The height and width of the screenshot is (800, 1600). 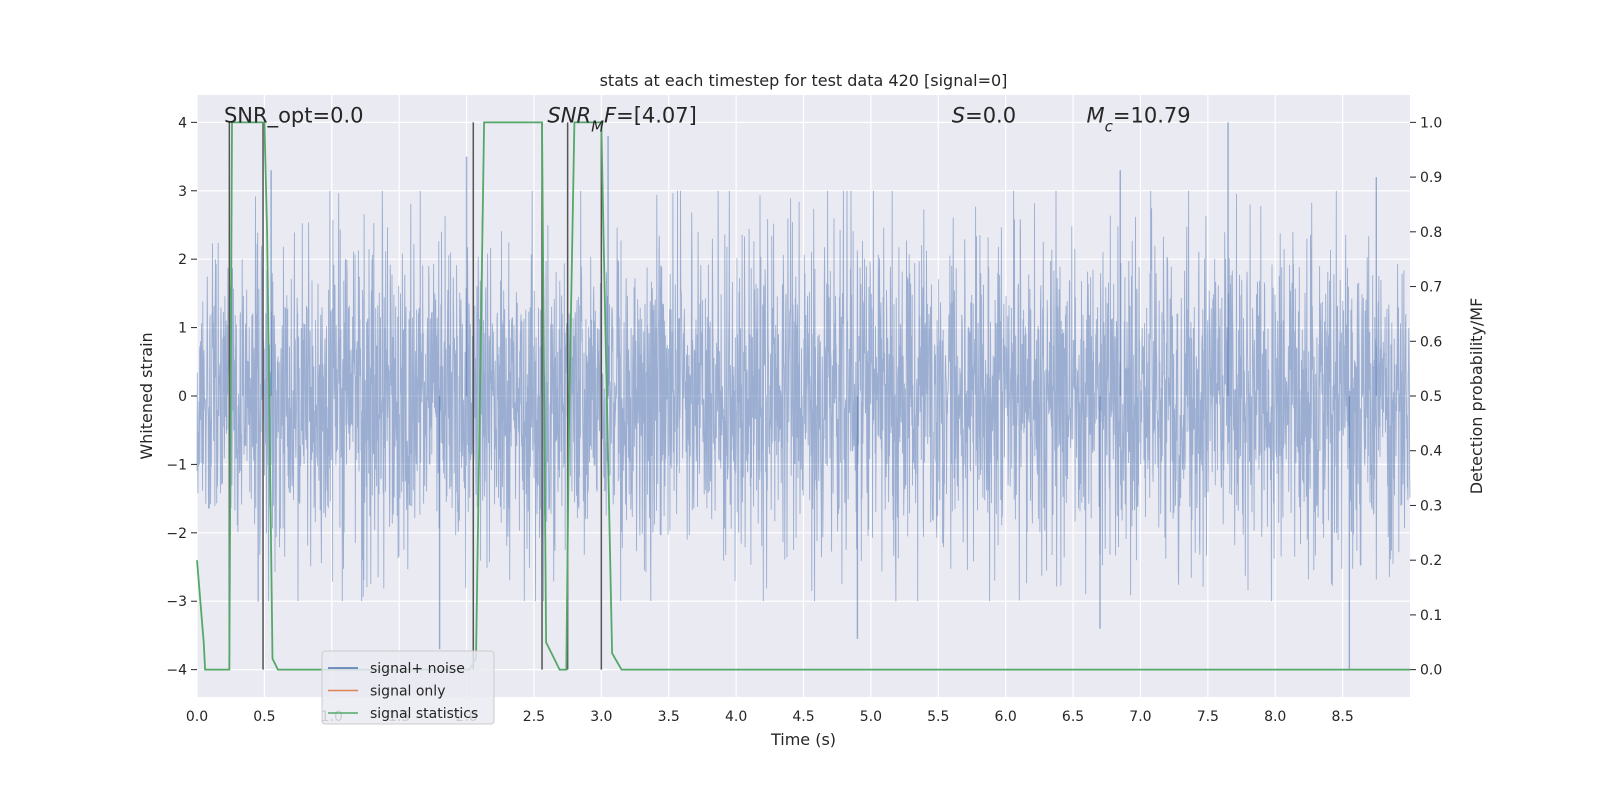 I want to click on legend-box, so click(x=408, y=687).